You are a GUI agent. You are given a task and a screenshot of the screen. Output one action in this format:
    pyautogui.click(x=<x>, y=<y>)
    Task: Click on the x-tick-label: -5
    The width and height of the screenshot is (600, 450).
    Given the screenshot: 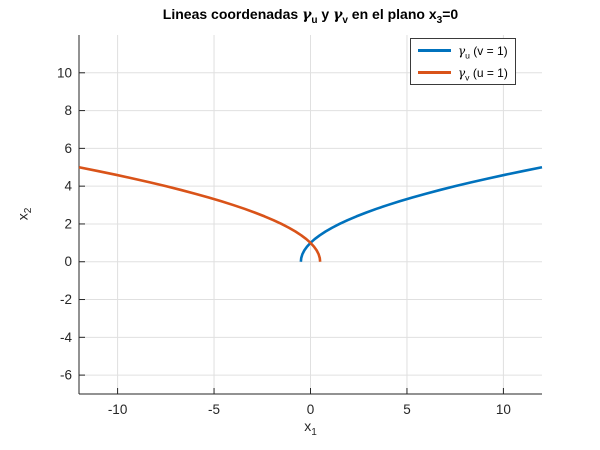 What is the action you would take?
    pyautogui.click(x=214, y=409)
    